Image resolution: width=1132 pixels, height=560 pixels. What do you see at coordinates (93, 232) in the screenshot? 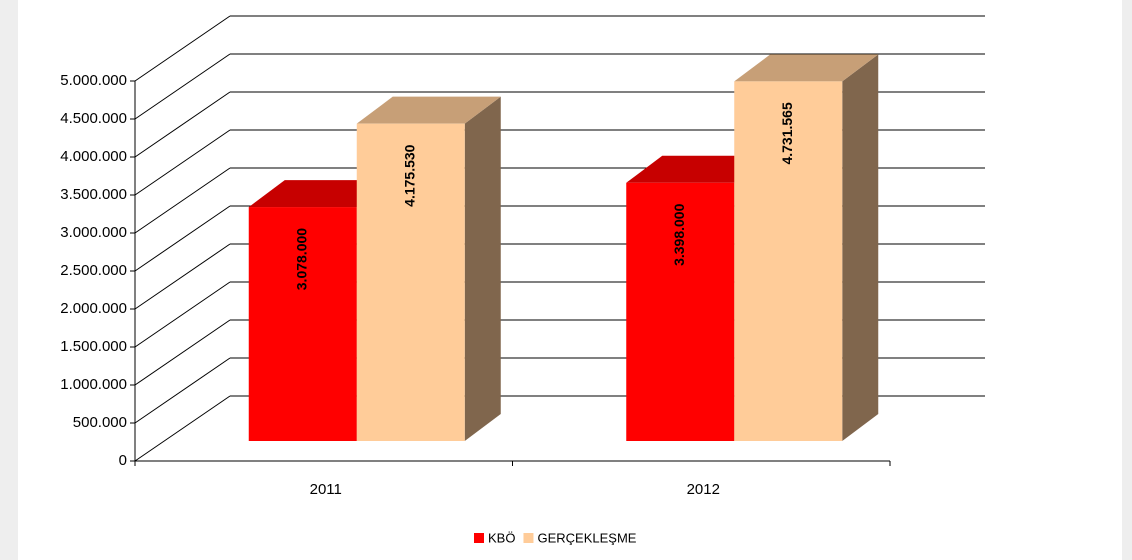
I see `y-tick-label: 3.000.000` at bounding box center [93, 232].